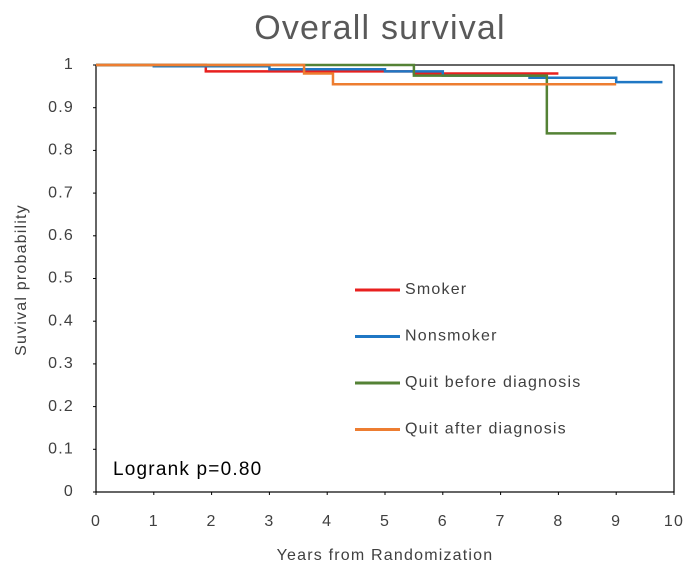  Describe the element at coordinates (69, 491) in the screenshot. I see `y-tick-label: 0` at that location.